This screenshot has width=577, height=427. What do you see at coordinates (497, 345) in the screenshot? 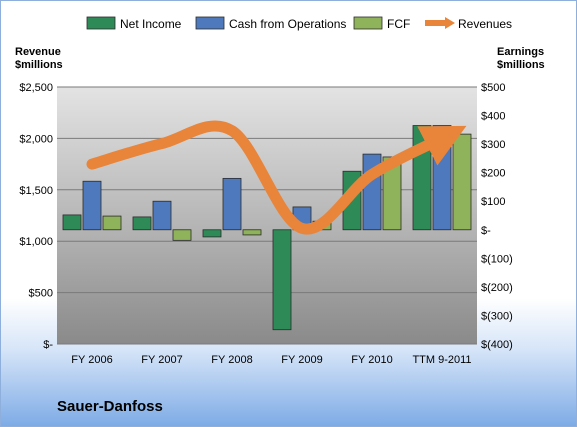
I see `right-tick-label: $(400)` at bounding box center [497, 345].